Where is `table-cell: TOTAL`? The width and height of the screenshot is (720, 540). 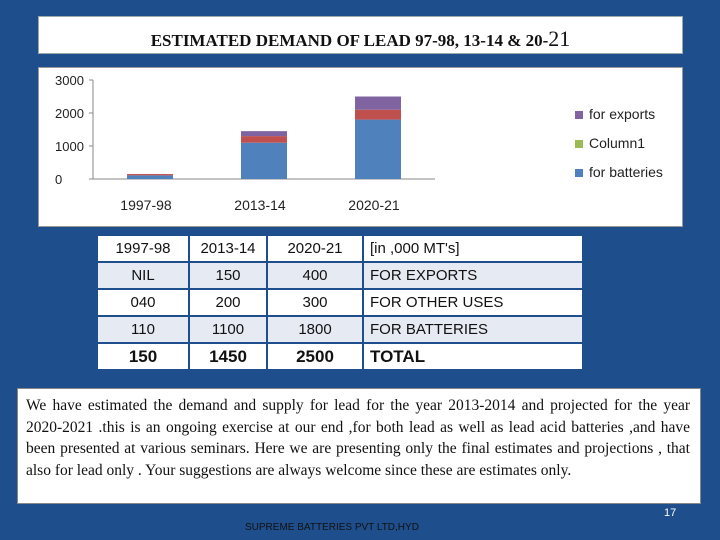 table-cell: TOTAL is located at coordinates (473, 356).